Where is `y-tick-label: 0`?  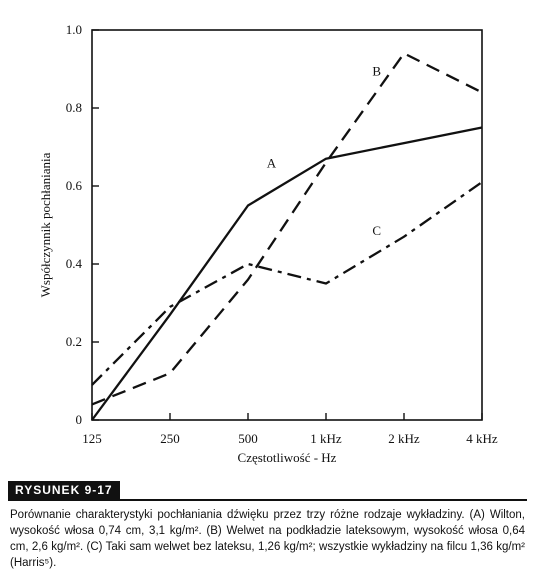
y-tick-label: 0 is located at coordinates (79, 419).